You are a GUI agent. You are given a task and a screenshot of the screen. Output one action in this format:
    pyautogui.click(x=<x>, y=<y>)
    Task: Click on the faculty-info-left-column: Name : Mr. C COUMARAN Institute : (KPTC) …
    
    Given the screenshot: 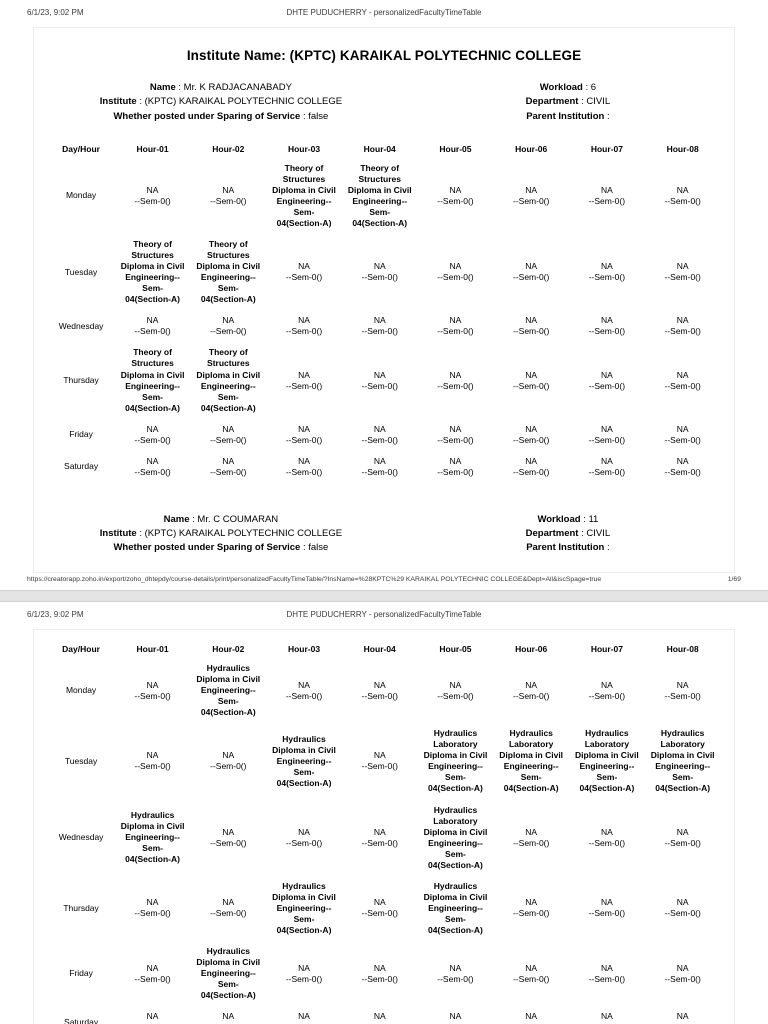 What is the action you would take?
    pyautogui.click(x=221, y=534)
    